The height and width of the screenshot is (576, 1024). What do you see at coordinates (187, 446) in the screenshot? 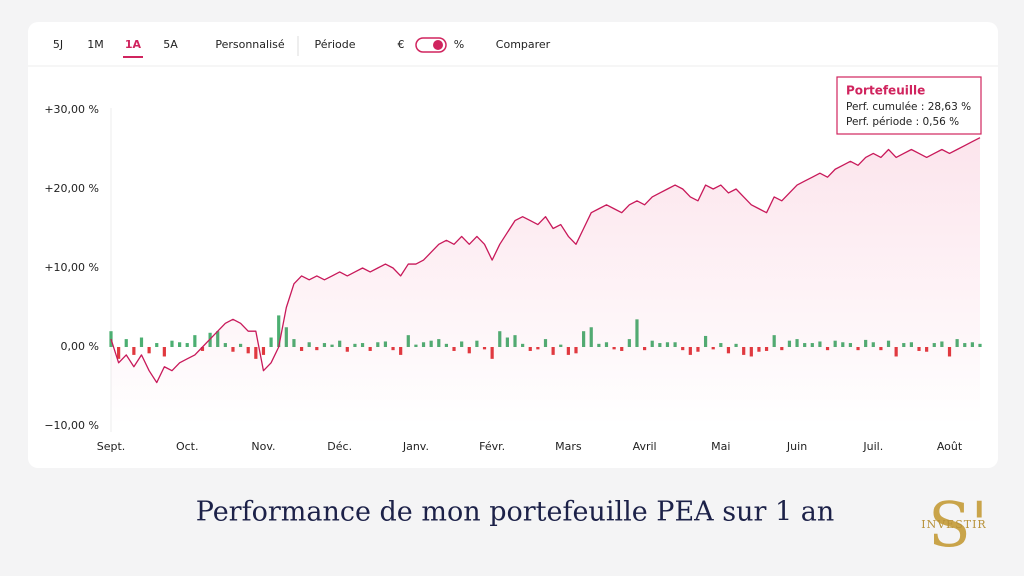
I see `x-tick-label: Oct.` at bounding box center [187, 446].